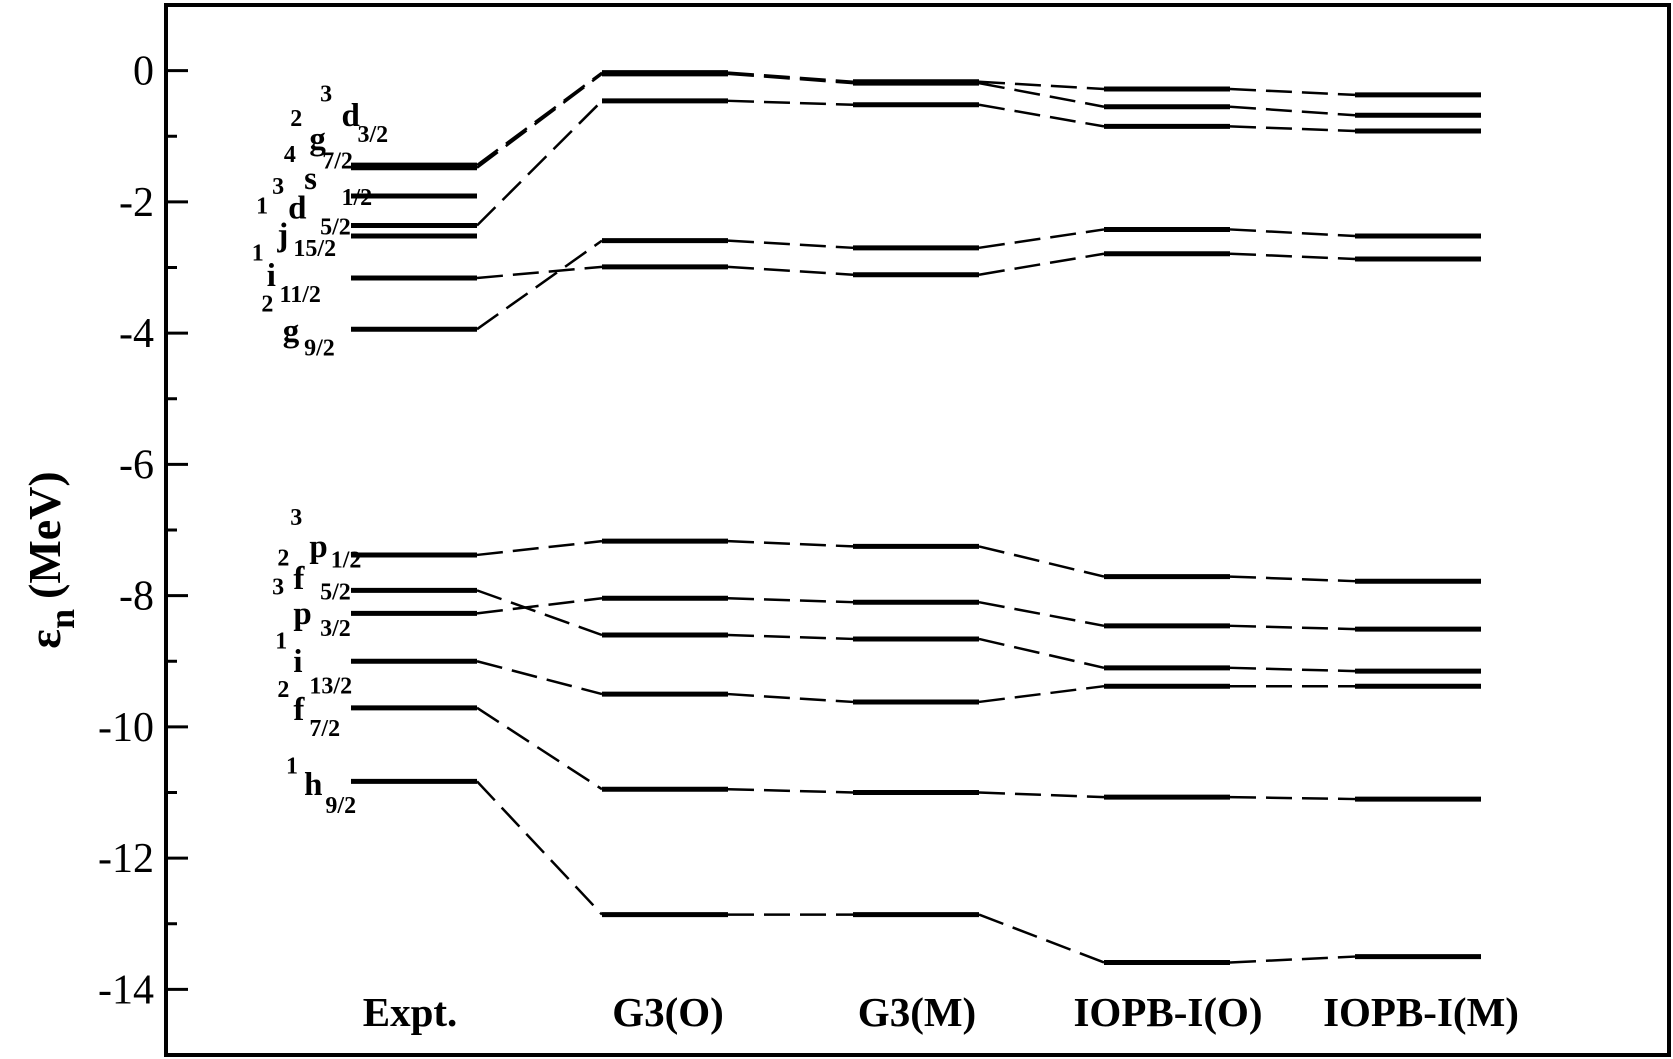 The image size is (1673, 1059). Describe the element at coordinates (314, 249) in the screenshot. I see `level-label-j: 15/2` at that location.